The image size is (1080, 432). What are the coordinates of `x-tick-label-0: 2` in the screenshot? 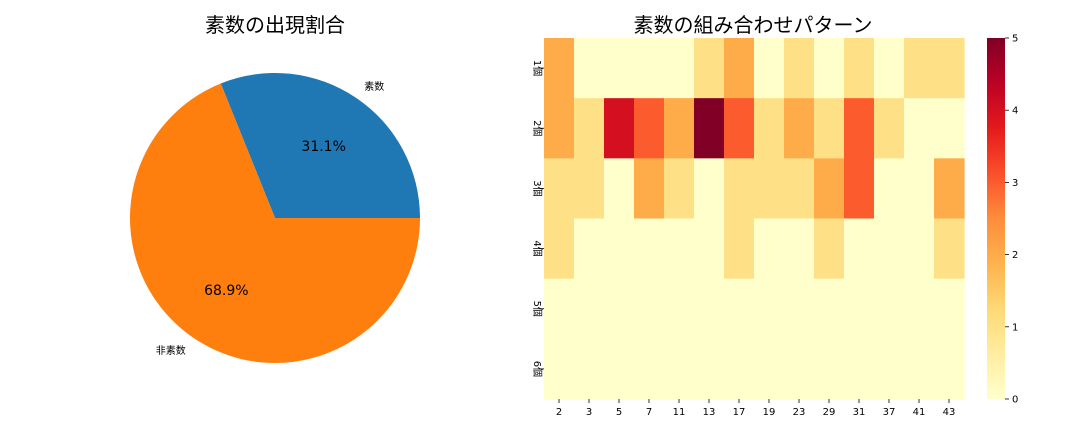 It's located at (559, 412).